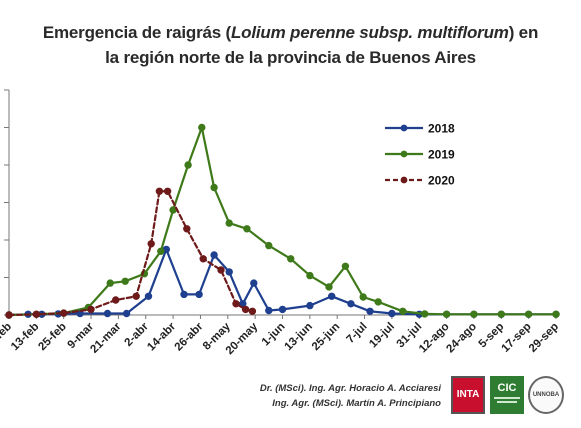 This screenshot has width=581, height=428. What do you see at coordinates (544, 338) in the screenshot?
I see `x-tick-label: 29-sep` at bounding box center [544, 338].